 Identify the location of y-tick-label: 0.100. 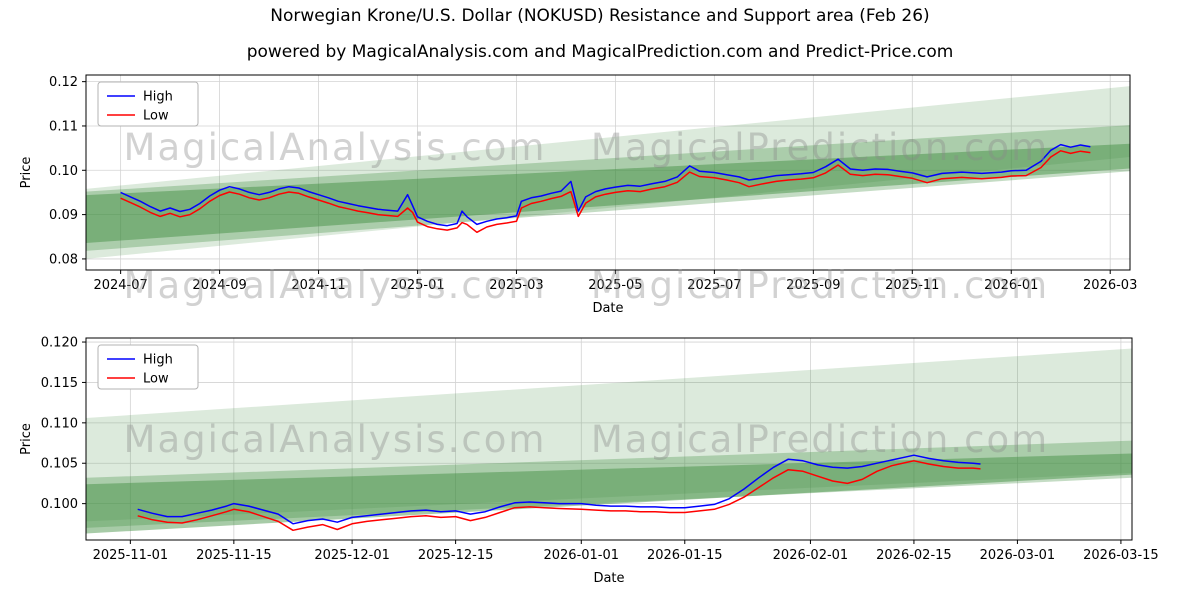
(59, 504).